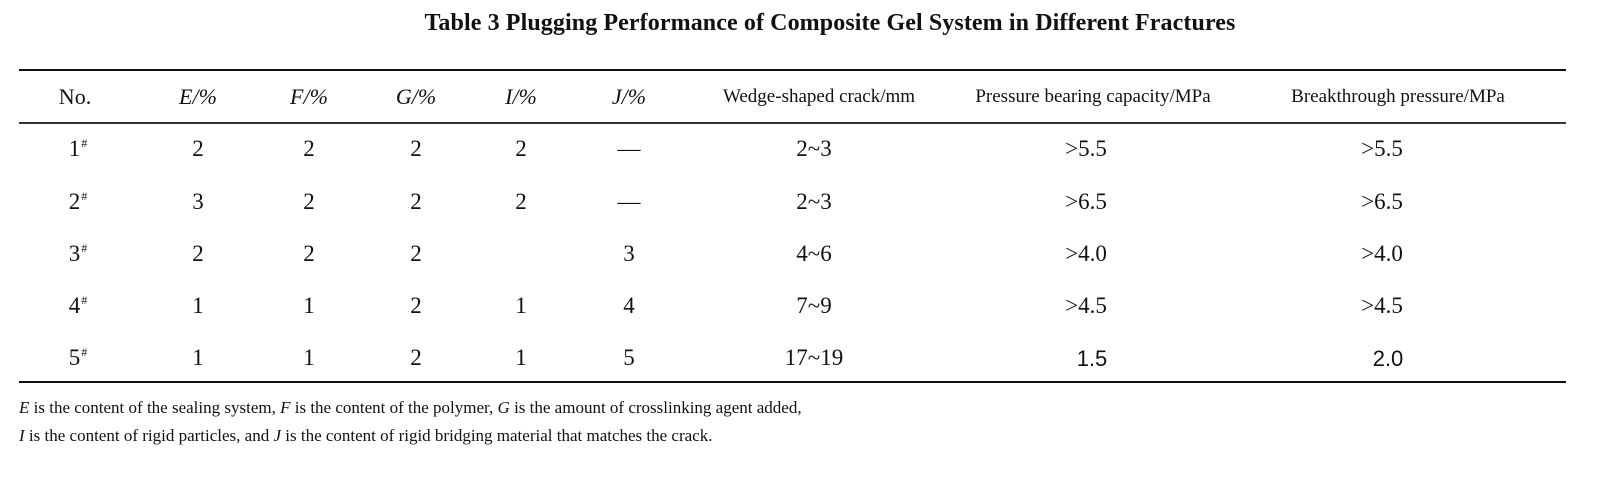 The height and width of the screenshot is (477, 1600). I want to click on footnote-text-f: is the content of the polymer,, so click(394, 407).